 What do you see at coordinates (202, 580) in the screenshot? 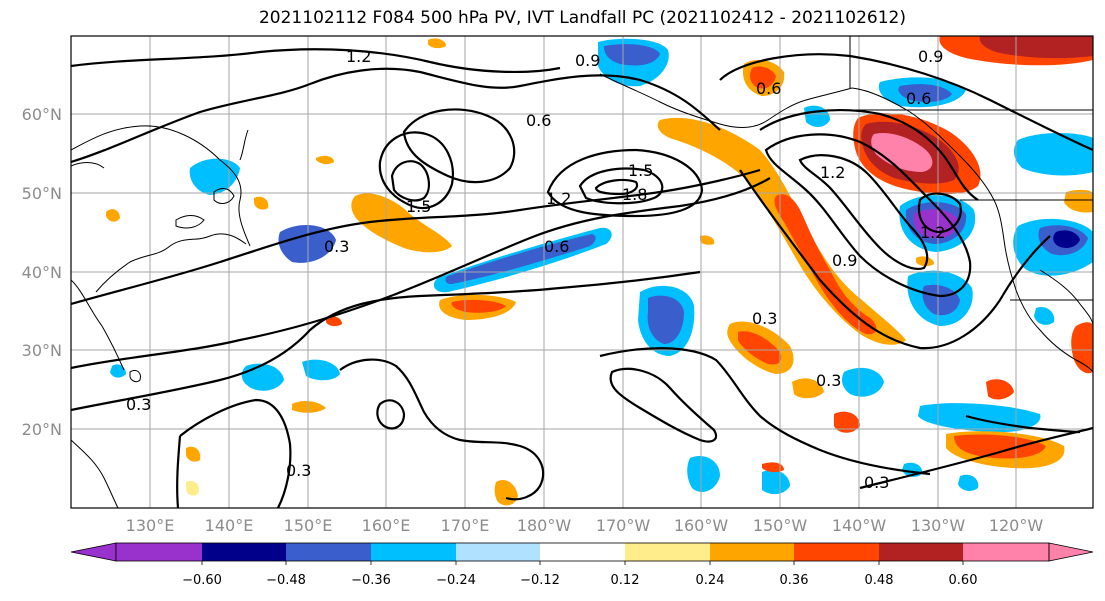
I see `colorbar-tick-label: −0.60` at bounding box center [202, 580].